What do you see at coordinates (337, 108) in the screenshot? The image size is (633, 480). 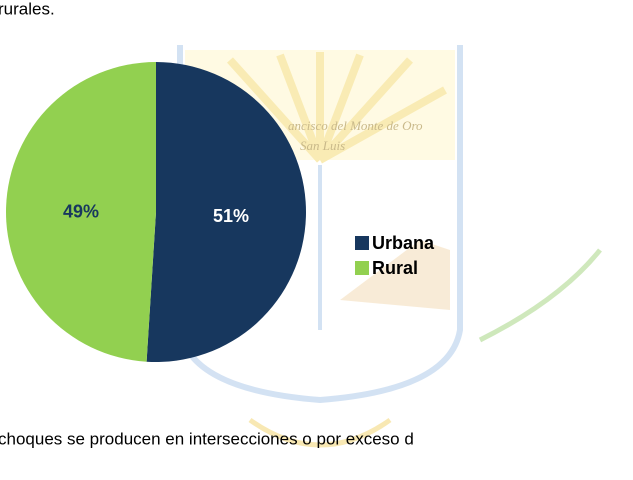 I see `crest-rays` at bounding box center [337, 108].